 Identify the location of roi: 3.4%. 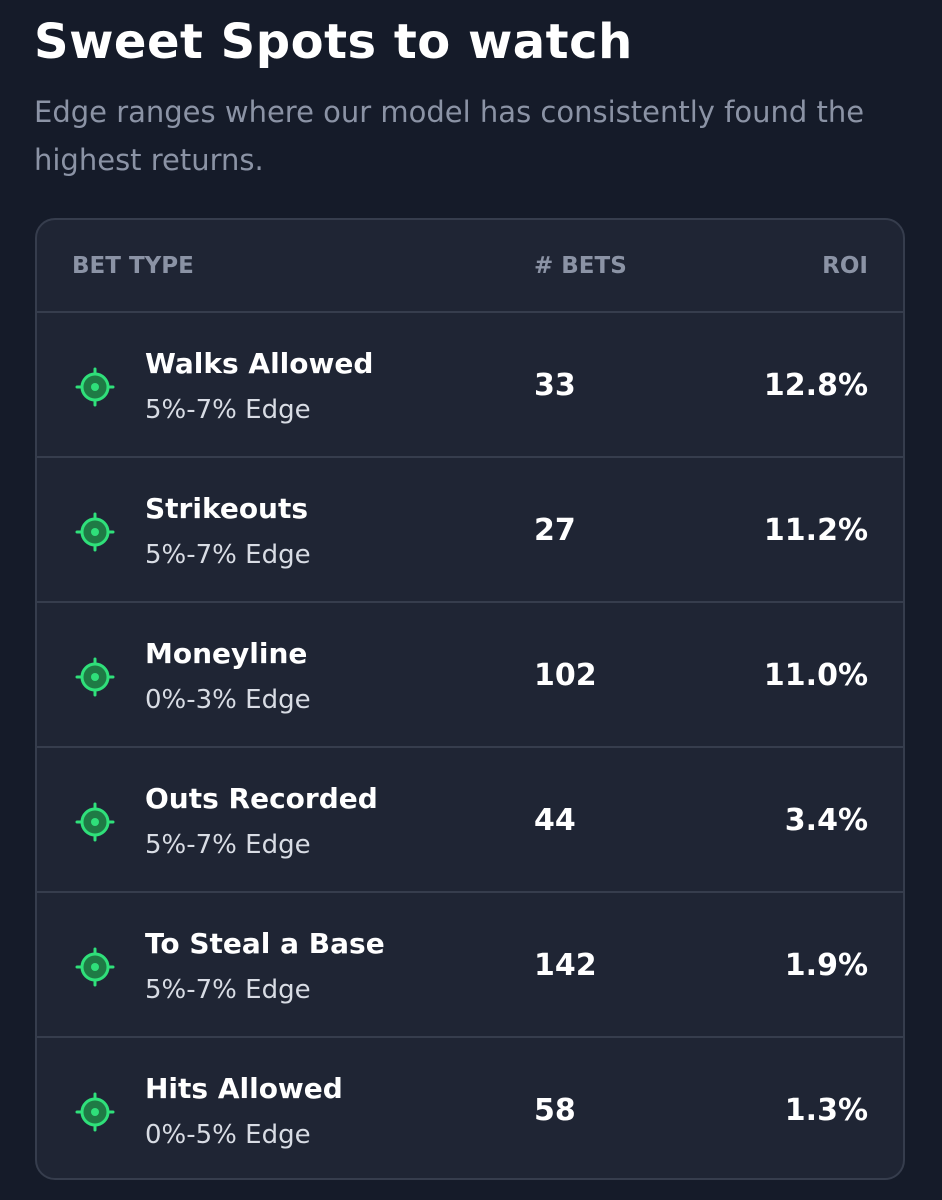
(826, 820).